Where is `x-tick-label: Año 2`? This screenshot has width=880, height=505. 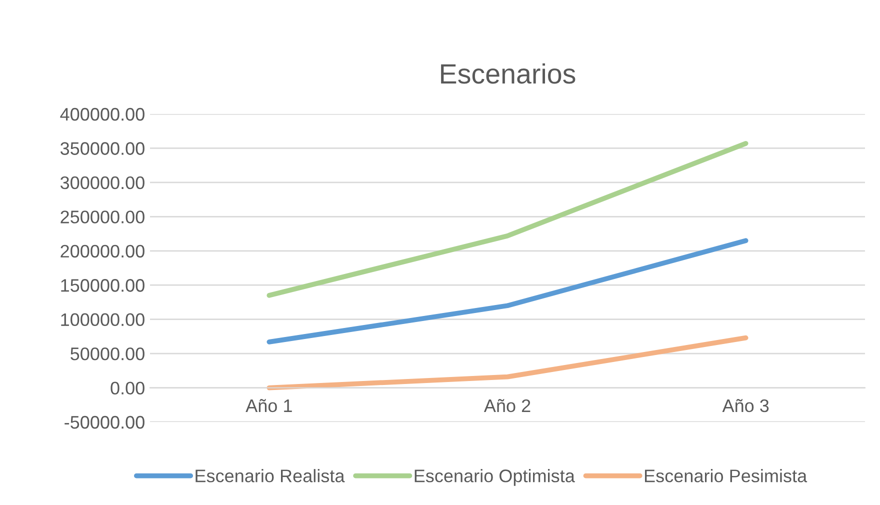
x-tick-label: Año 2 is located at coordinates (507, 405).